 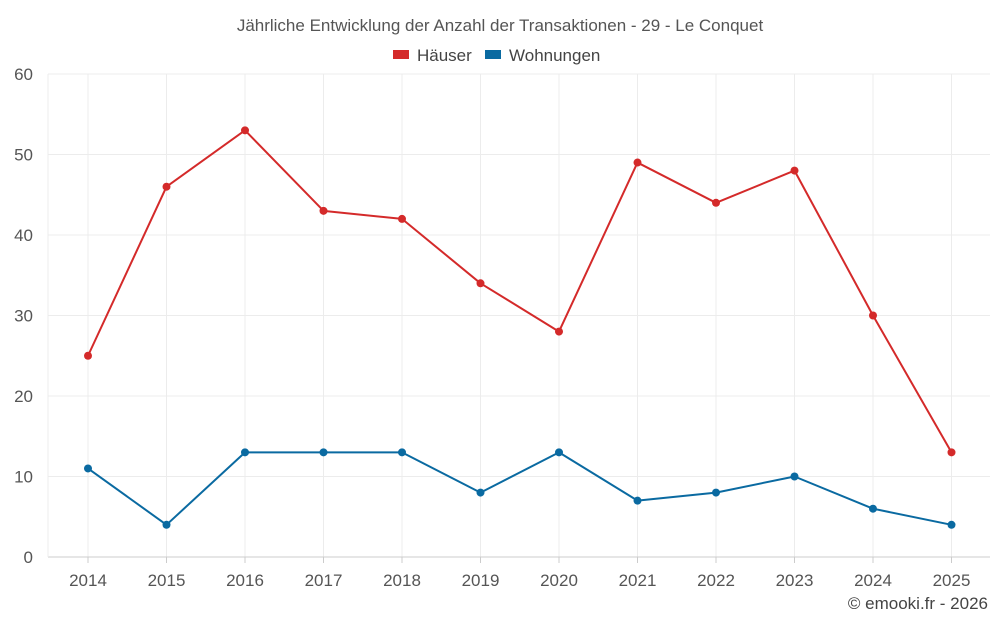 I want to click on x-tick-label: 2020, so click(x=559, y=580).